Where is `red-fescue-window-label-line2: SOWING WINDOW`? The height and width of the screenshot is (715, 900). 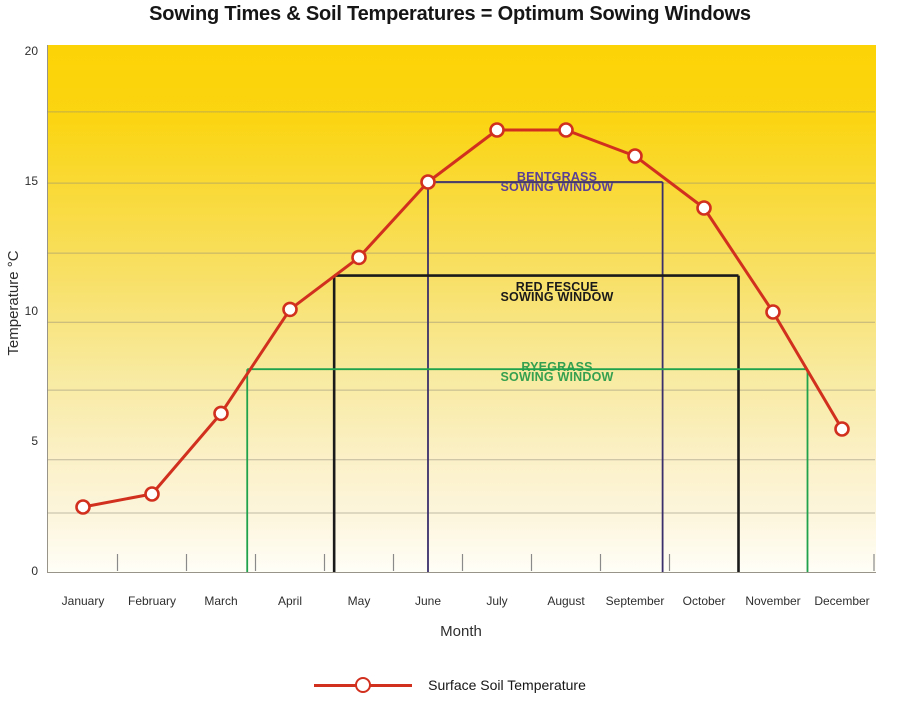 red-fescue-window-label-line2: SOWING WINDOW is located at coordinates (557, 297).